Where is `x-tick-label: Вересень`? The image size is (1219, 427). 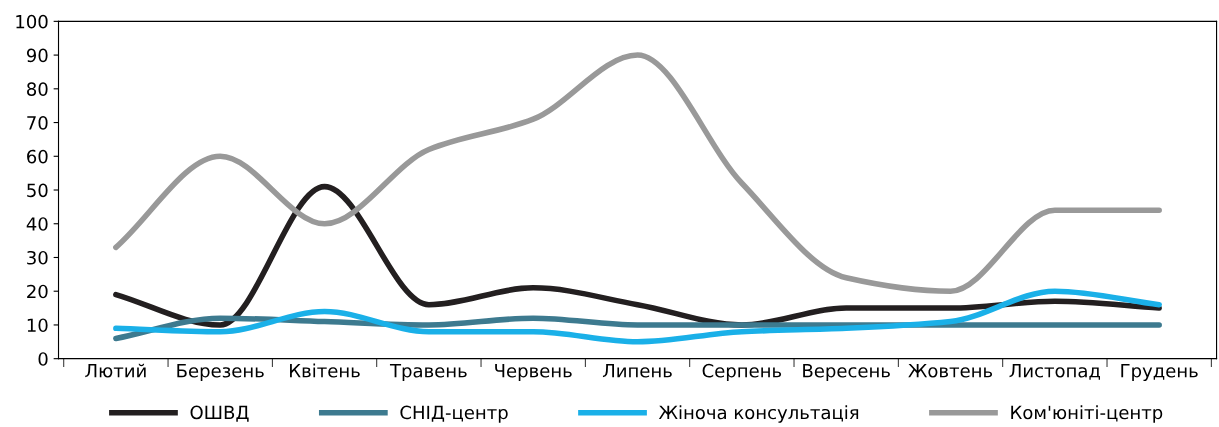 x-tick-label: Вересень is located at coordinates (846, 373).